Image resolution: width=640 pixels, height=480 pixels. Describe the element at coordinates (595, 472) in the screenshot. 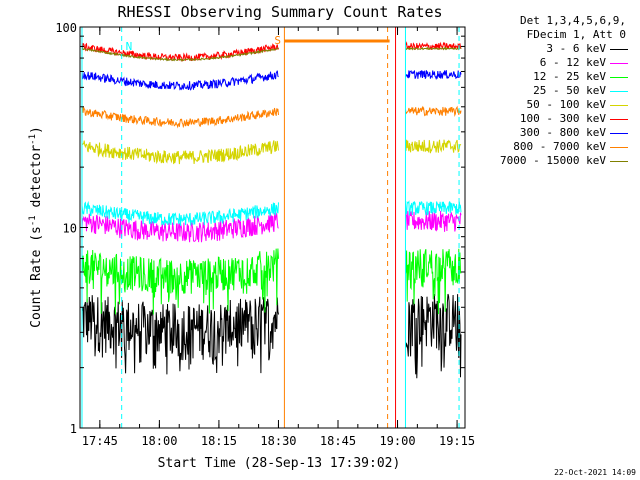

I see `generation-timestamp: 22-Oct-2021 14:09` at that location.